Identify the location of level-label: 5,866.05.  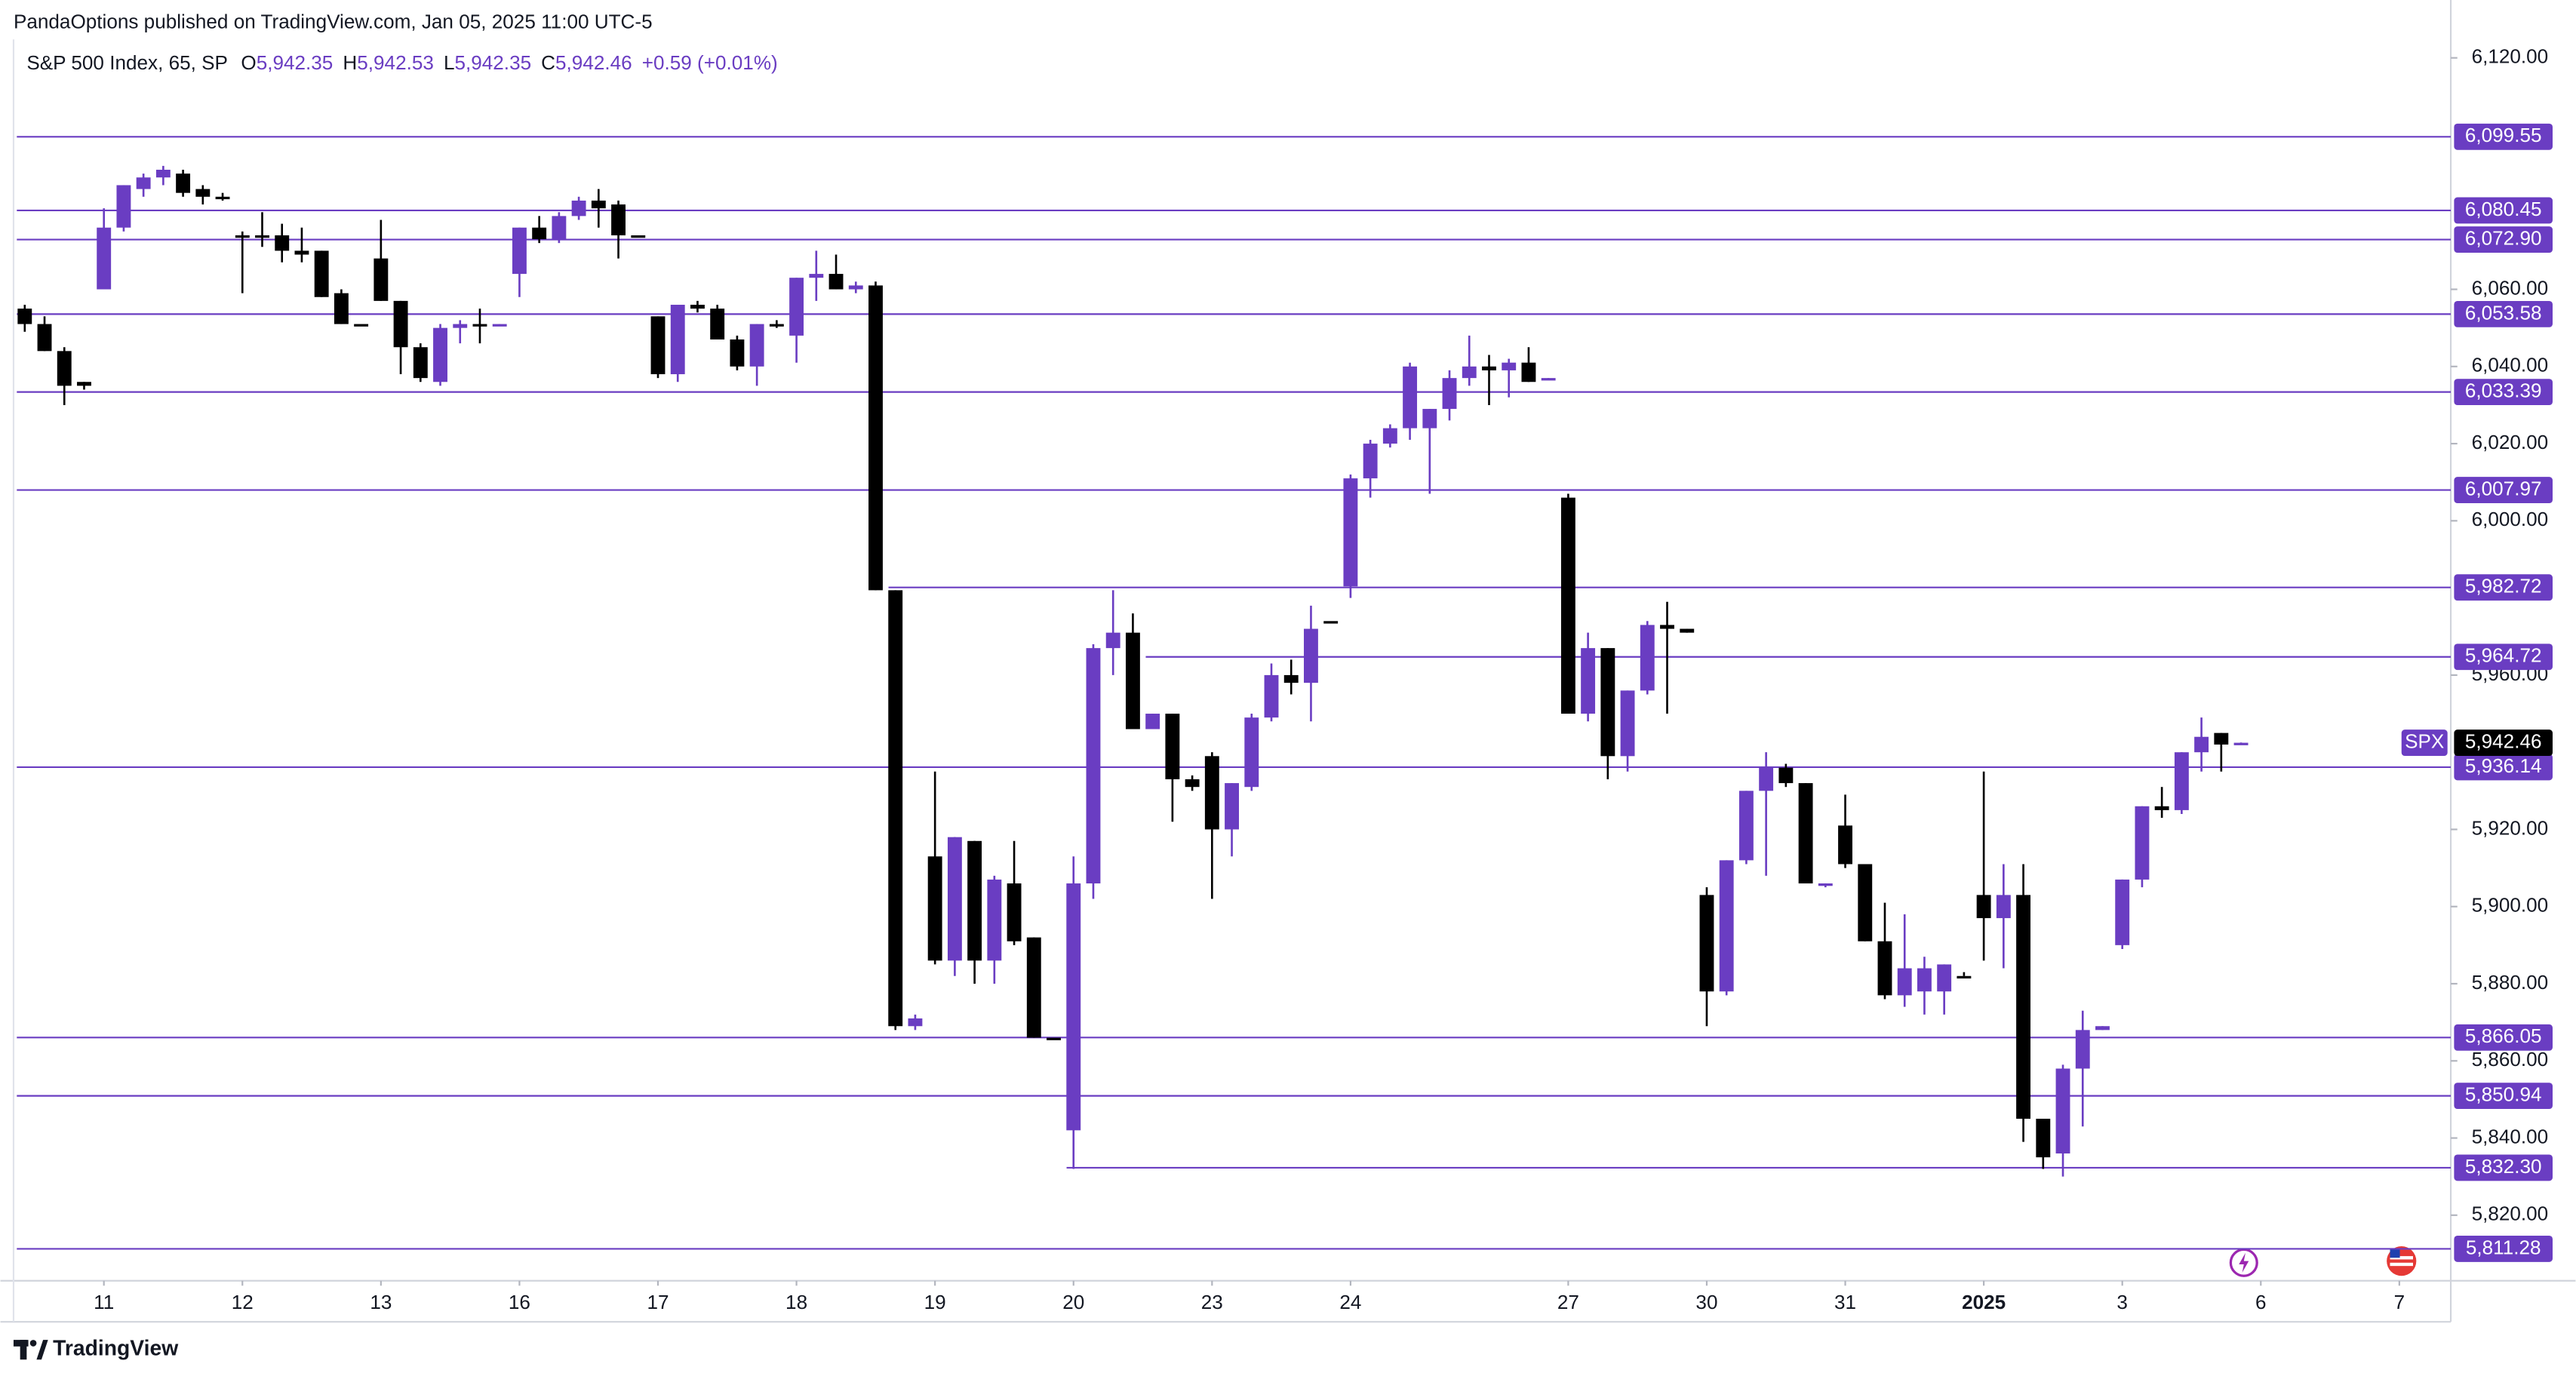
(2503, 1035).